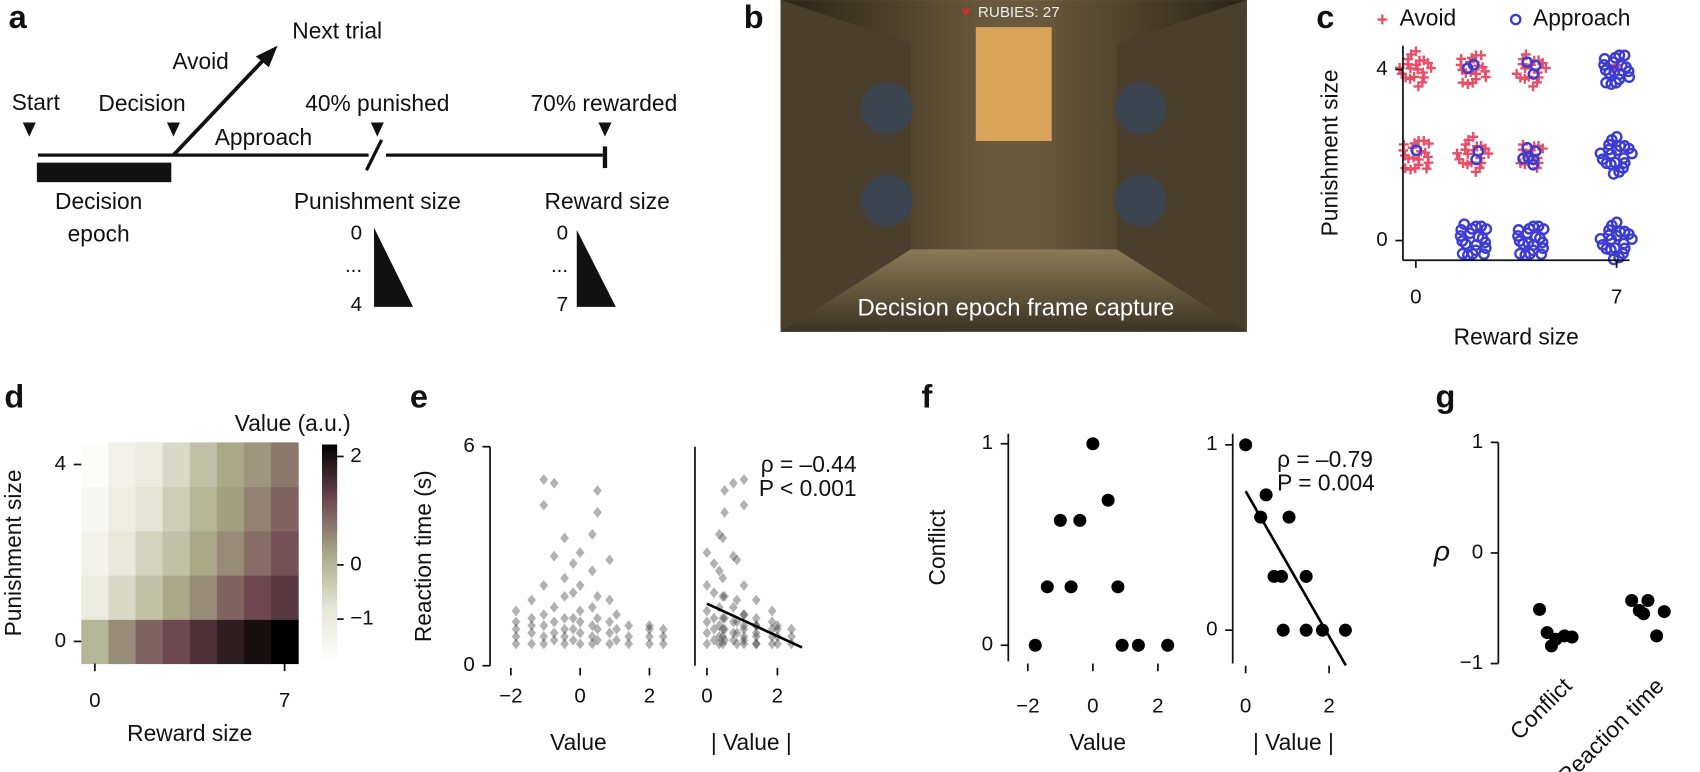 The height and width of the screenshot is (772, 1700). Describe the element at coordinates (754, 625) in the screenshot. I see `fit-line` at that location.